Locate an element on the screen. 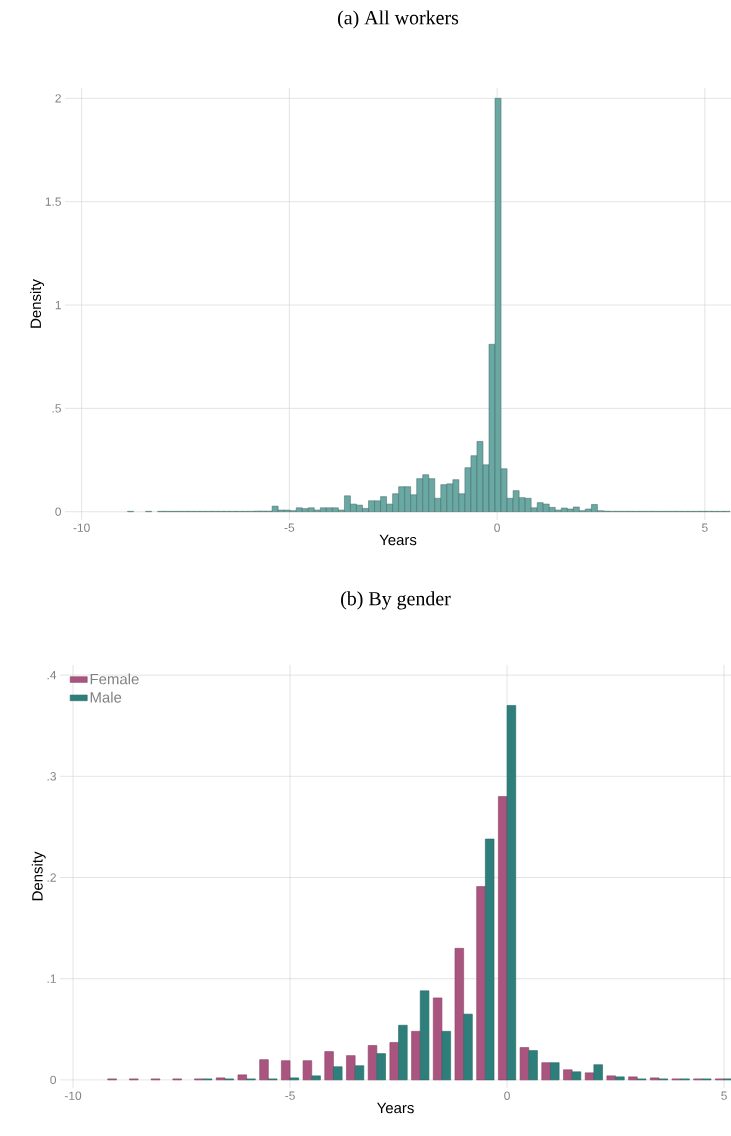 This screenshot has height=1136, width=731. y-tick-label: .3 is located at coordinates (51, 776).